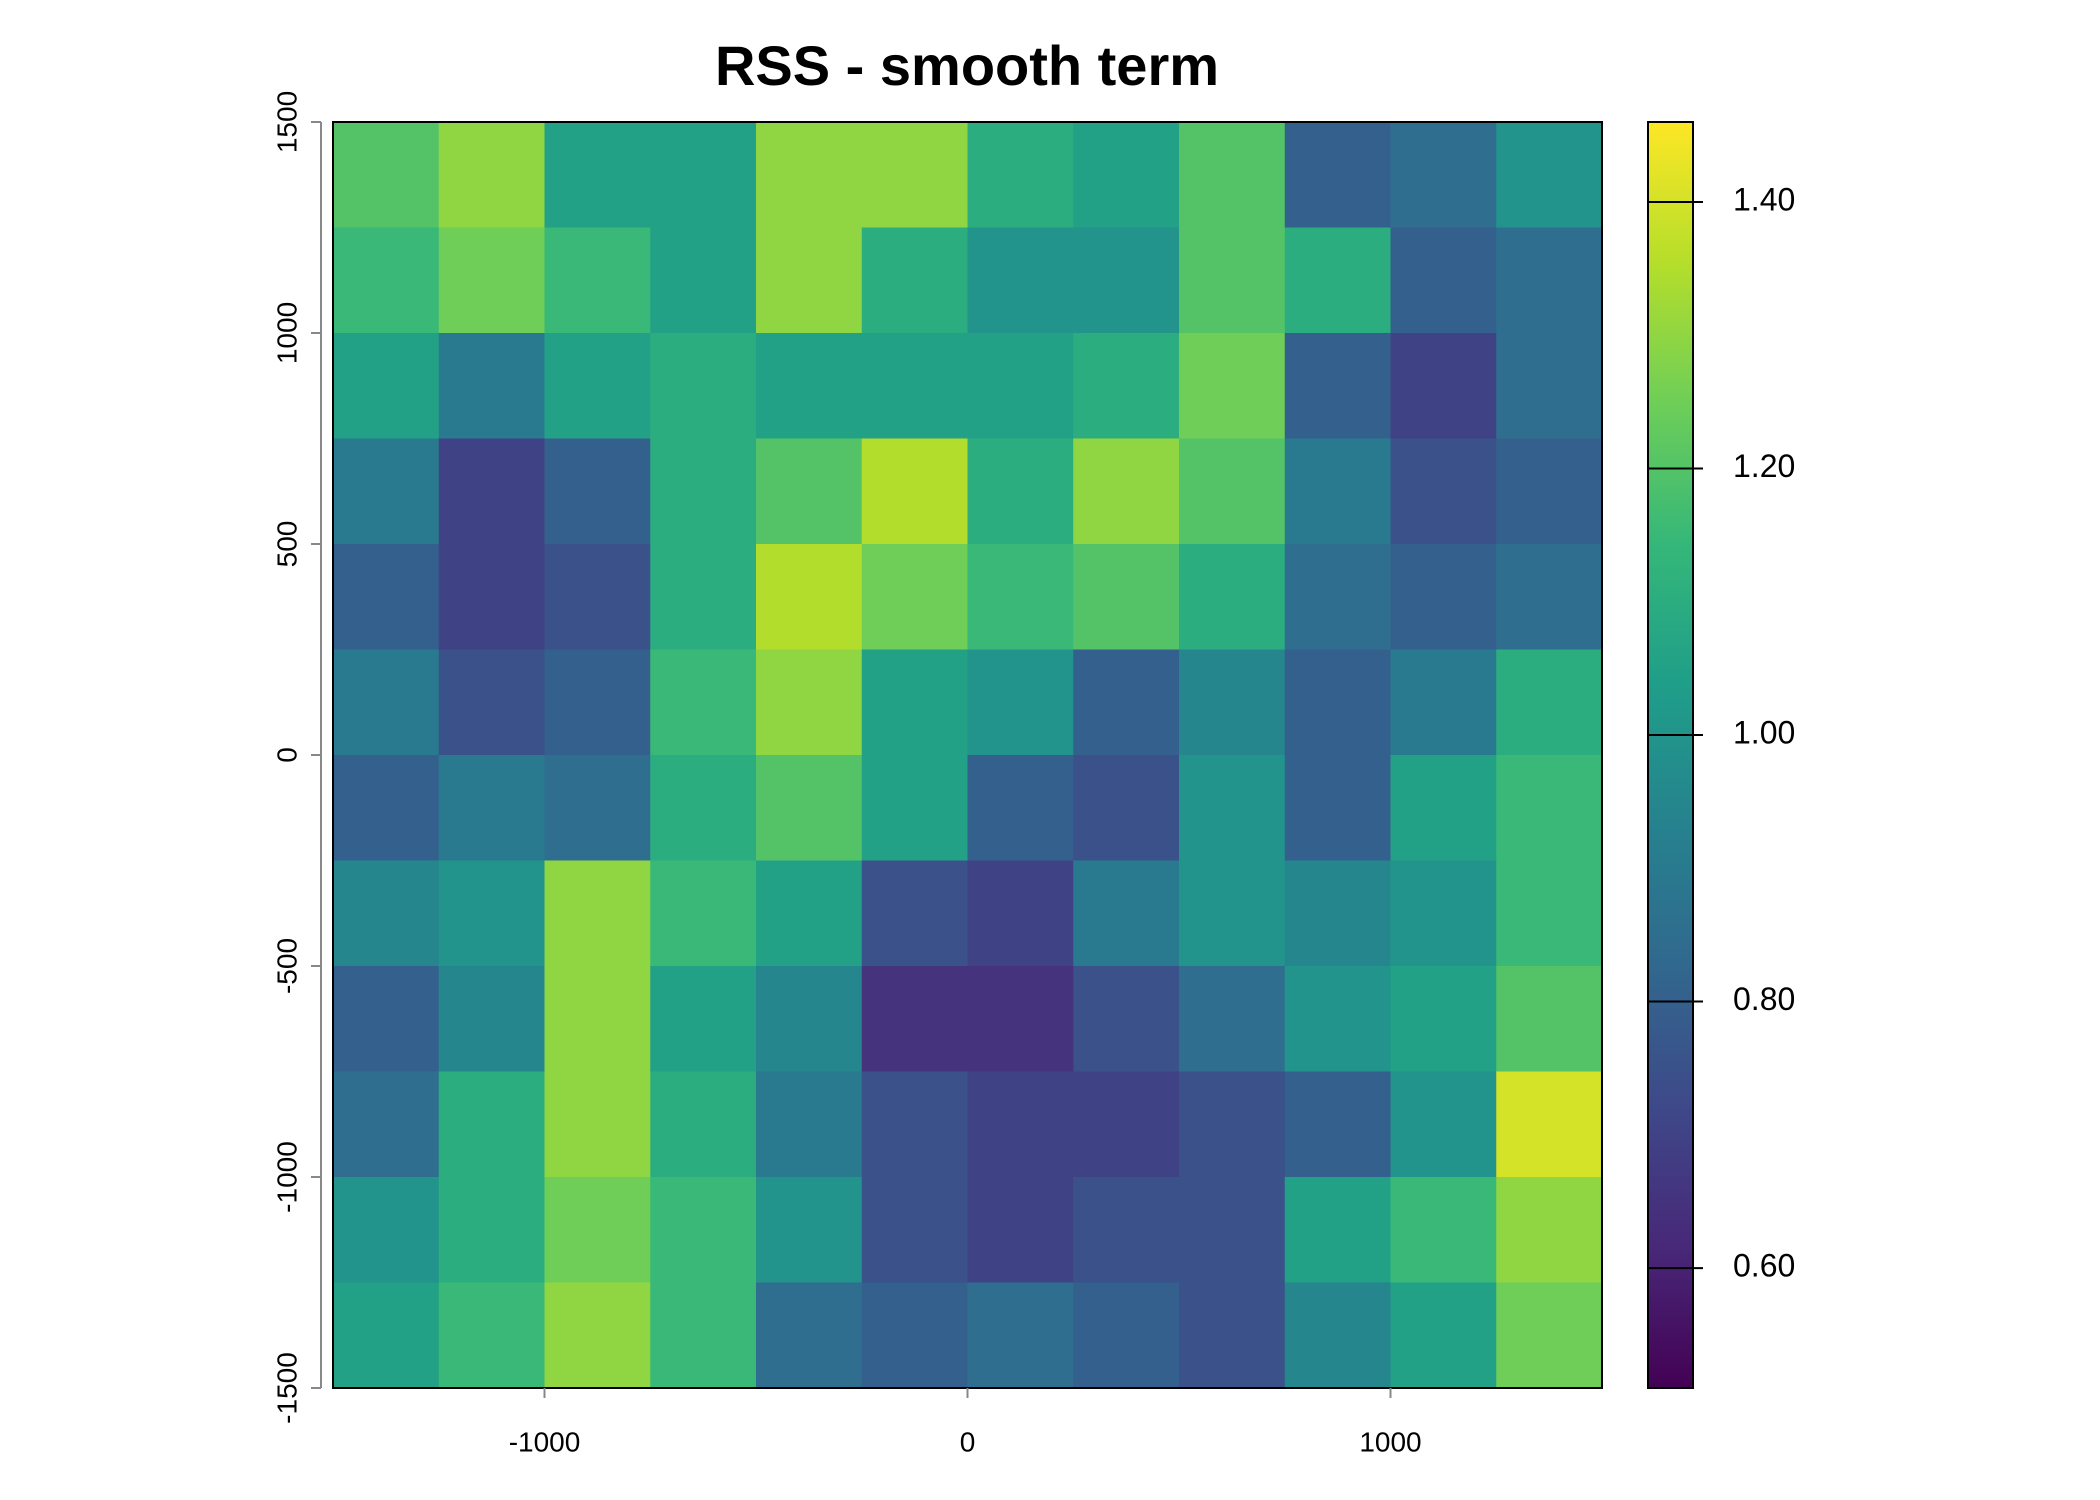 The image size is (2100, 1500). I want to click on y-tick-label: -1500, so click(286, 1388).